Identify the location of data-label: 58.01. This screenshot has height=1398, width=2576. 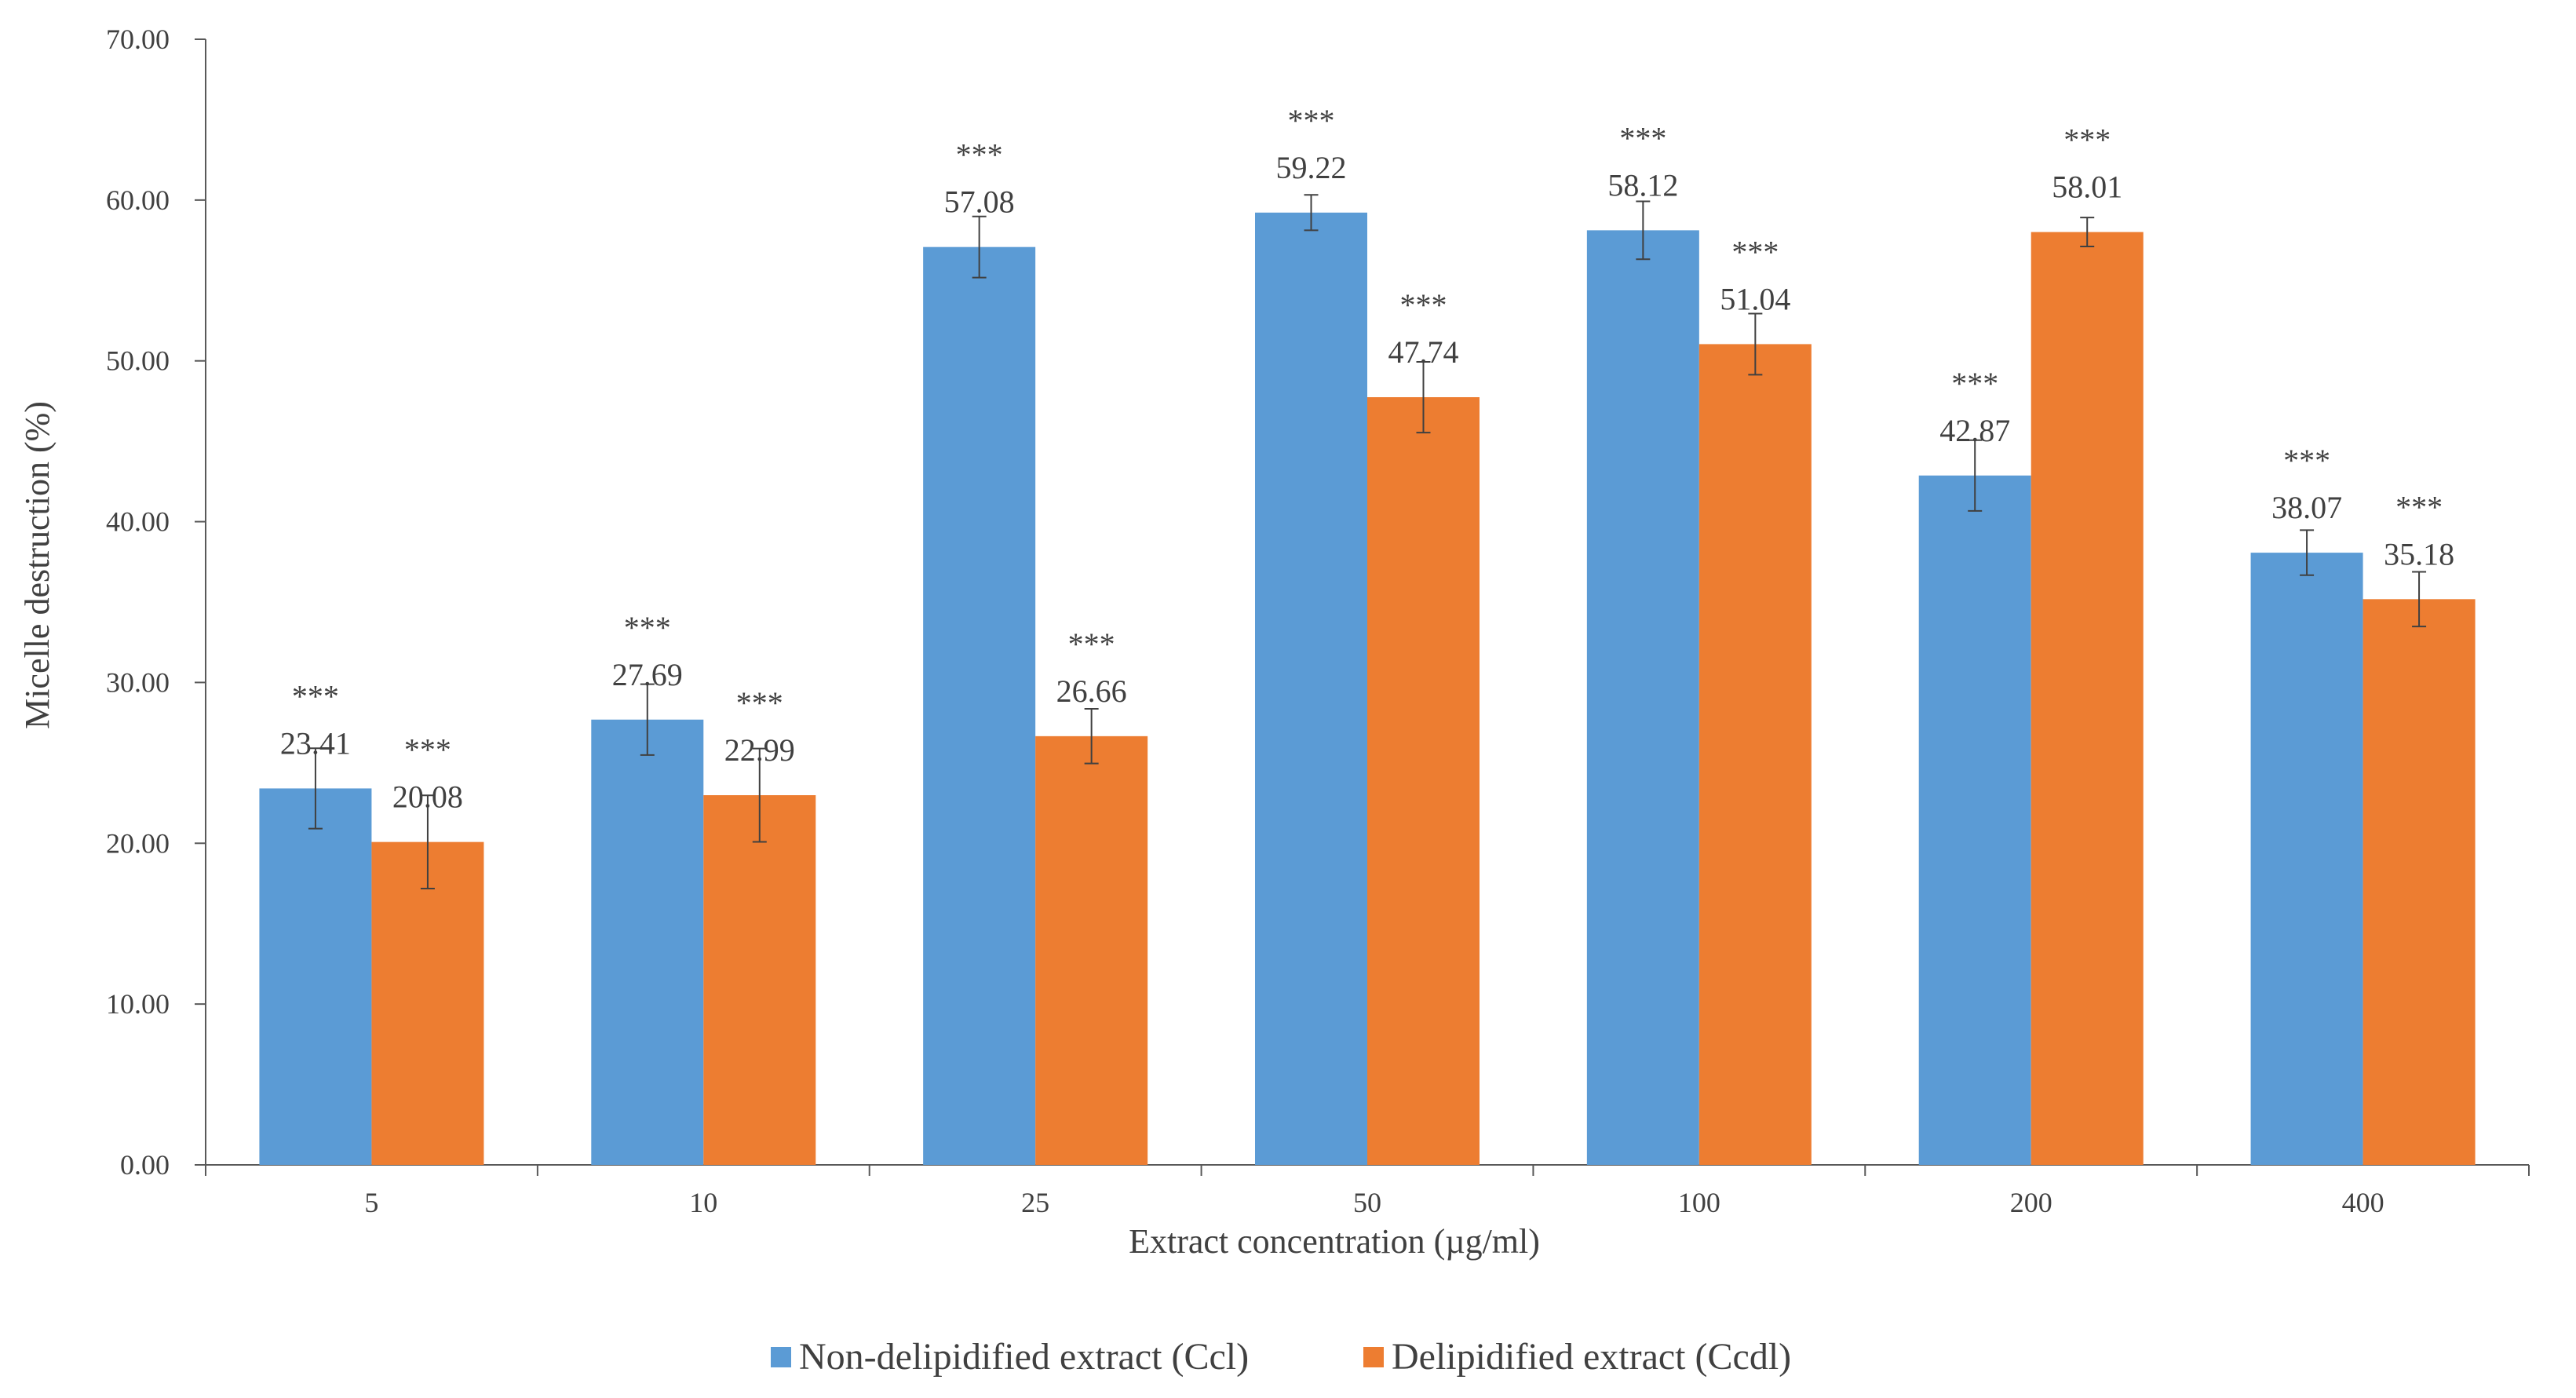
(2087, 187).